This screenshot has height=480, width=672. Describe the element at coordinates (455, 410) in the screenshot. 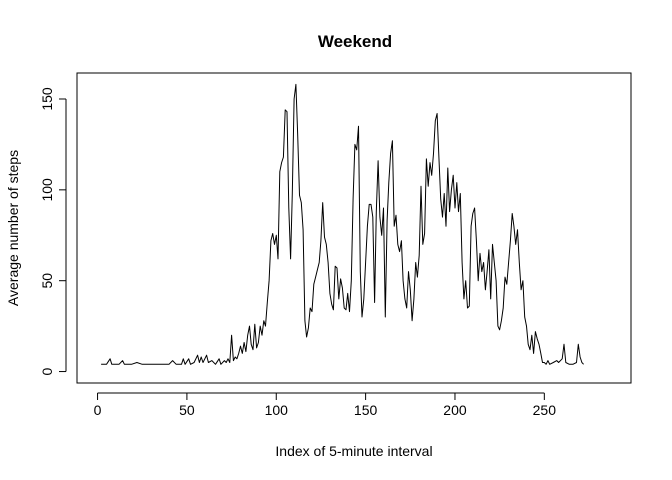

I see `x-tick-label: 200` at that location.